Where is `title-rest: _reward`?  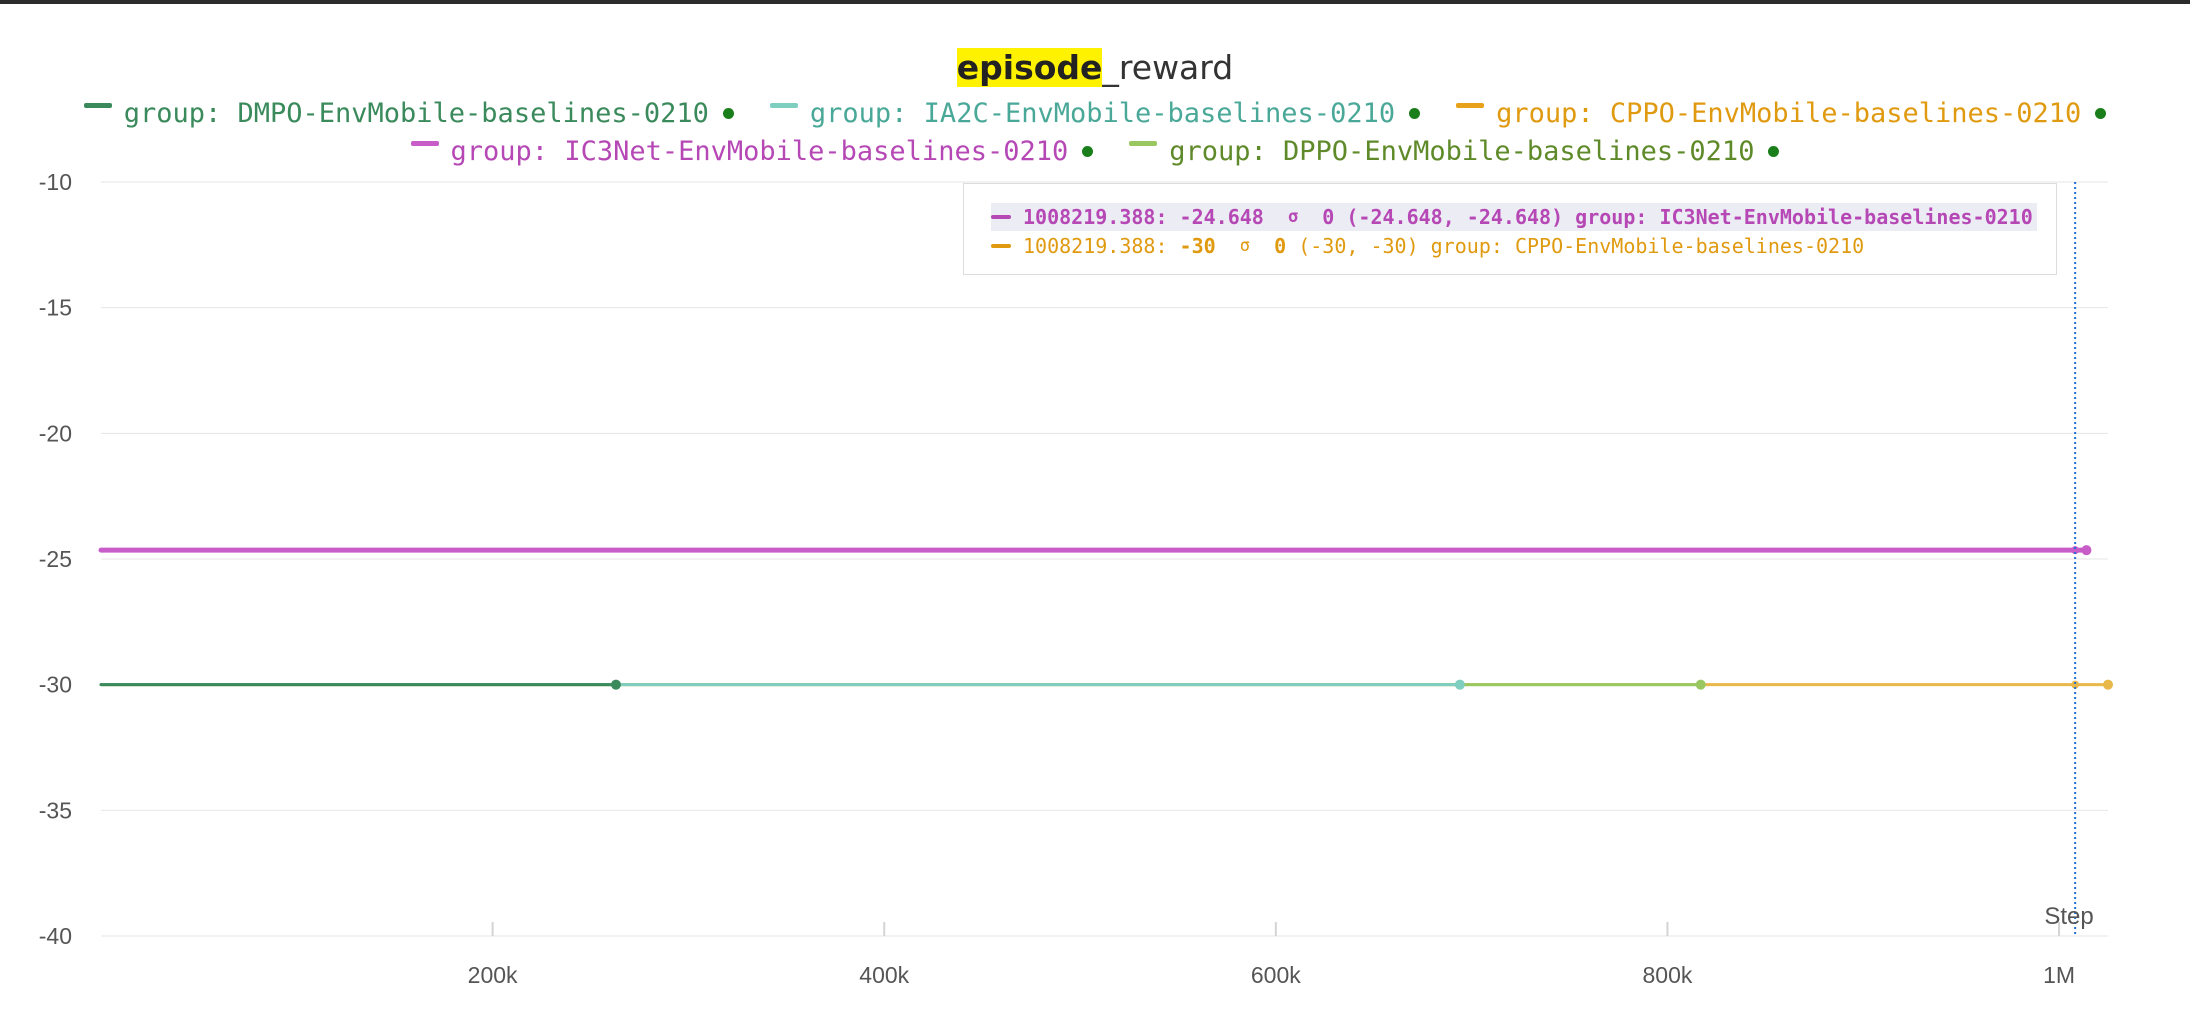
title-rest: _reward is located at coordinates (1168, 67).